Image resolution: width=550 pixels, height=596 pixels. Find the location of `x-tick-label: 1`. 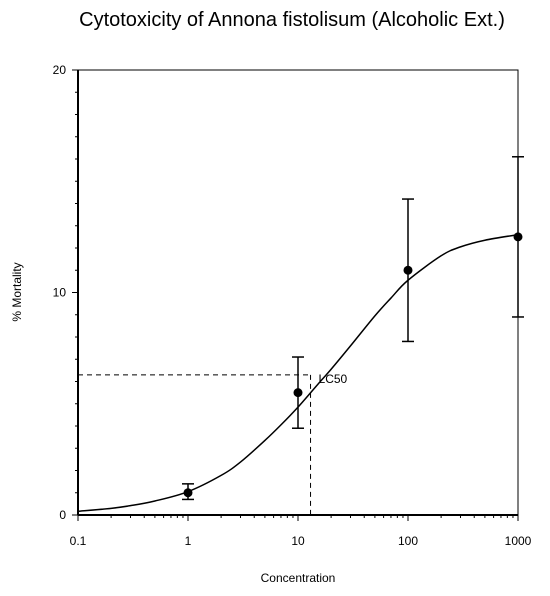

x-tick-label: 1 is located at coordinates (188, 541).